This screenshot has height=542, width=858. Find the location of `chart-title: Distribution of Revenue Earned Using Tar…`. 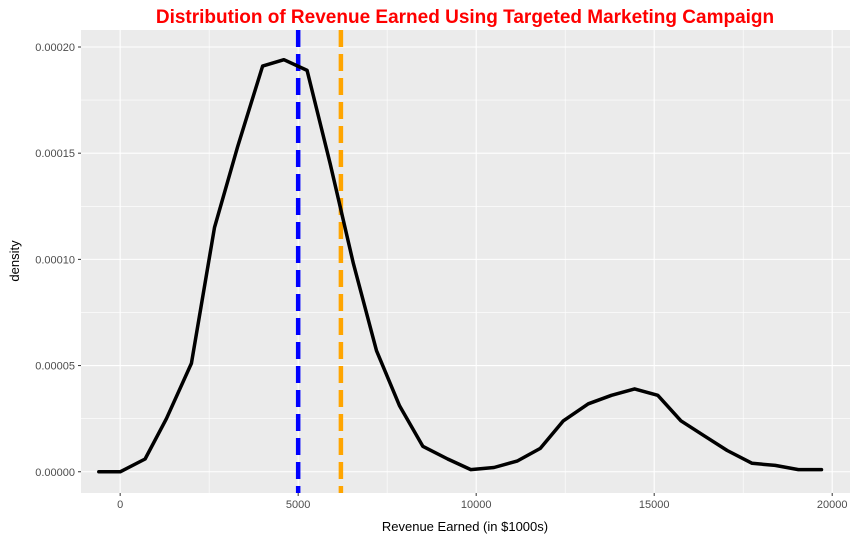

chart-title: Distribution of Revenue Earned Using Tar… is located at coordinates (465, 17).